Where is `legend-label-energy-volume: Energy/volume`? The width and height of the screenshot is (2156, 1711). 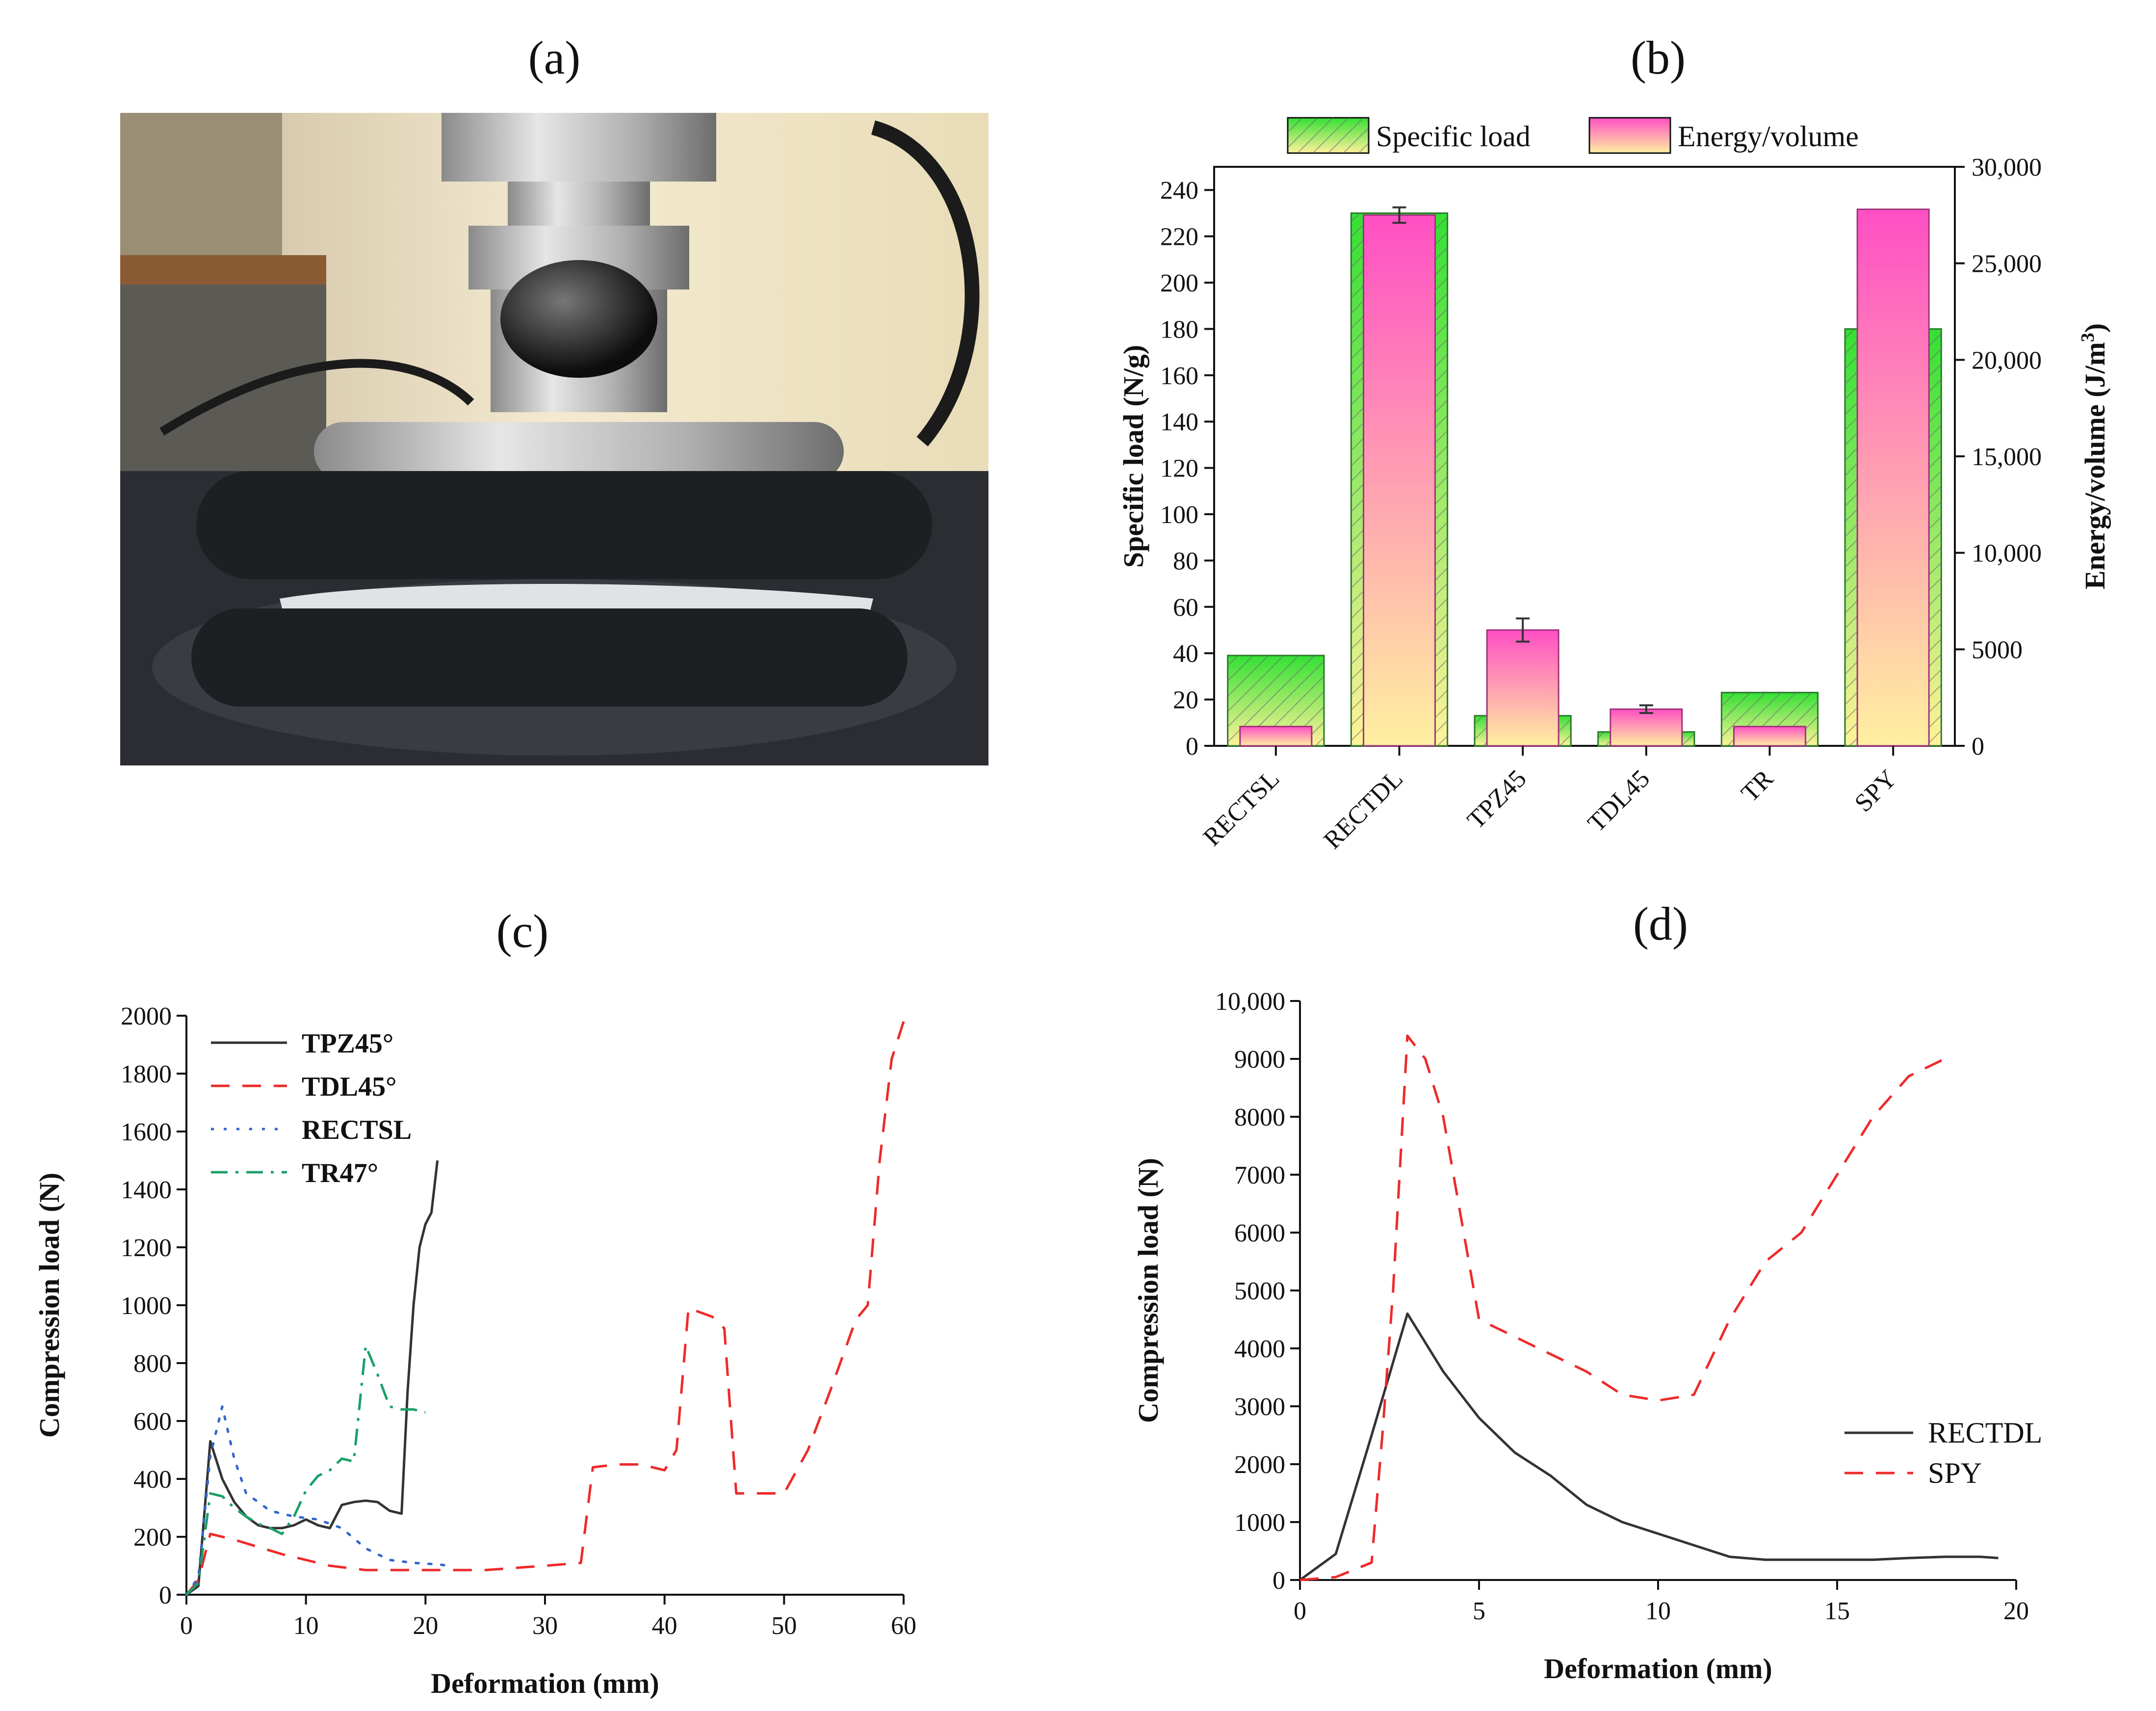
legend-label-energy-volume: Energy/volume is located at coordinates (1768, 136).